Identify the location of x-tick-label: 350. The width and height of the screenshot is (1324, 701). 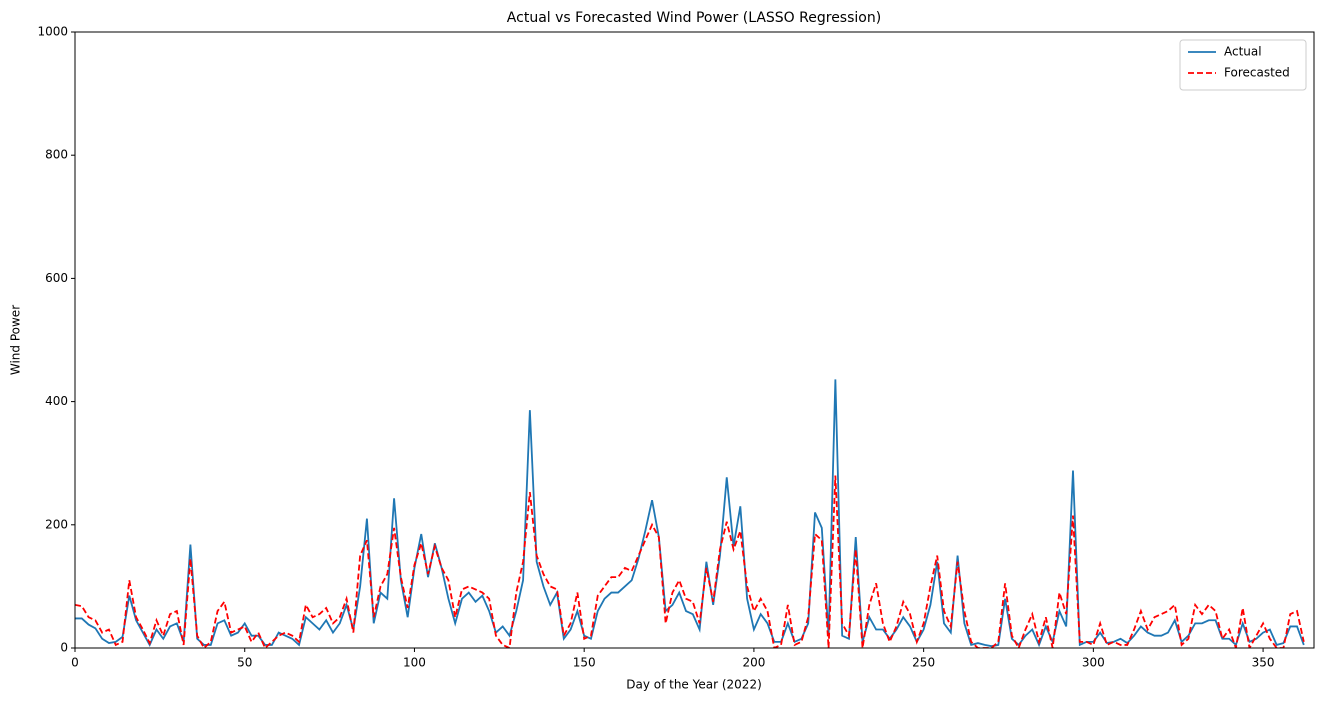
(1263, 663).